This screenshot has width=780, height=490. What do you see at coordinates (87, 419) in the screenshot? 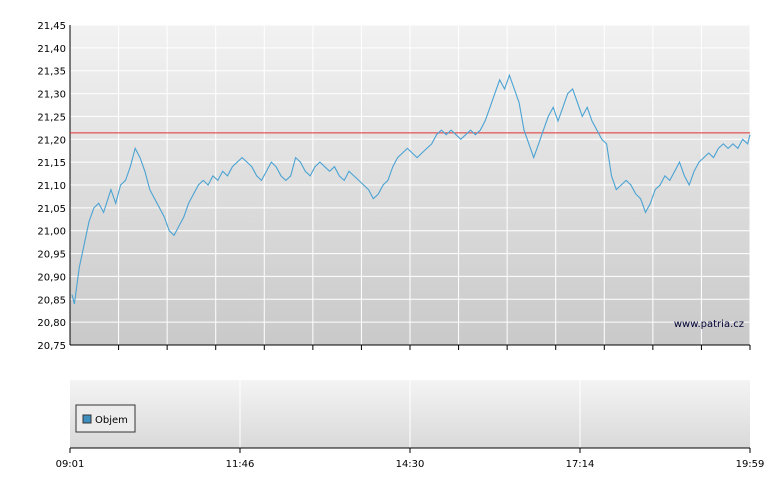
I see `legend-swatch` at bounding box center [87, 419].